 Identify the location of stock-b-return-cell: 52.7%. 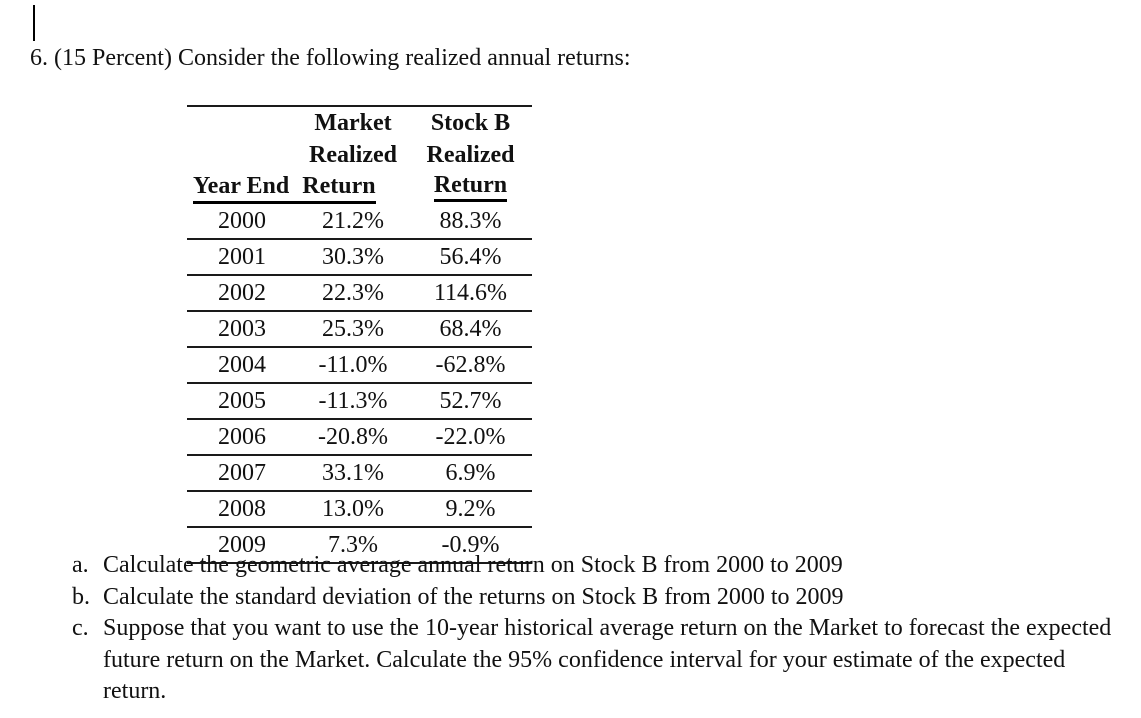
(470, 400).